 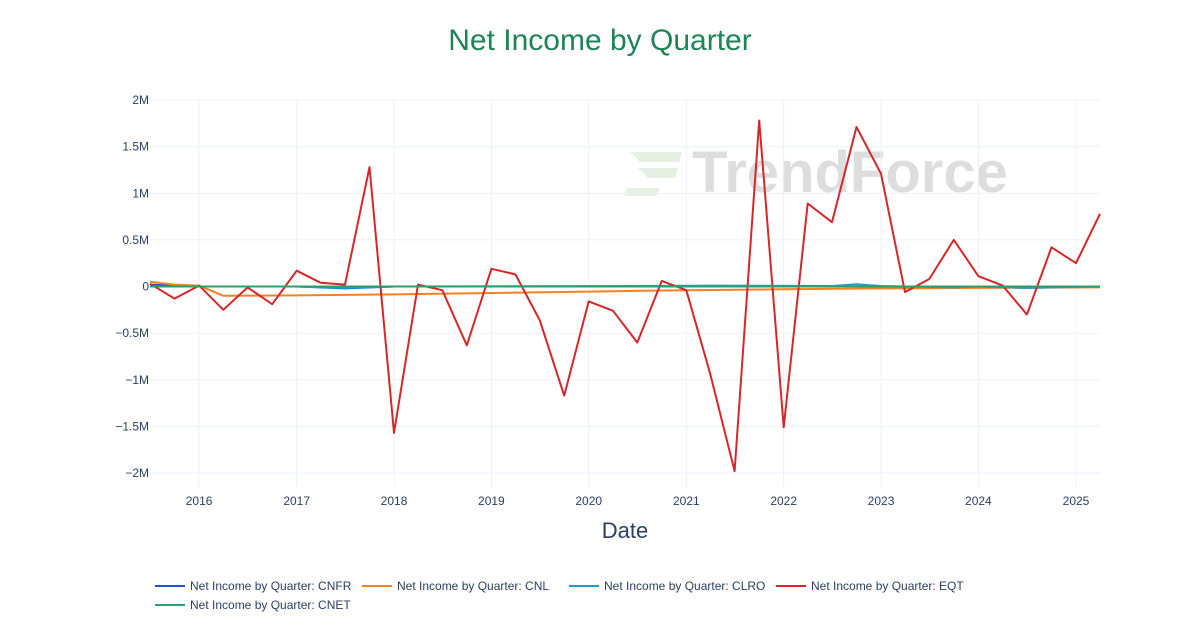 I want to click on y-axis-ticks: 2M 1.5M 1M 0.5M 0 −0.5M −1M −1.5M −2M, so click(x=132, y=286).